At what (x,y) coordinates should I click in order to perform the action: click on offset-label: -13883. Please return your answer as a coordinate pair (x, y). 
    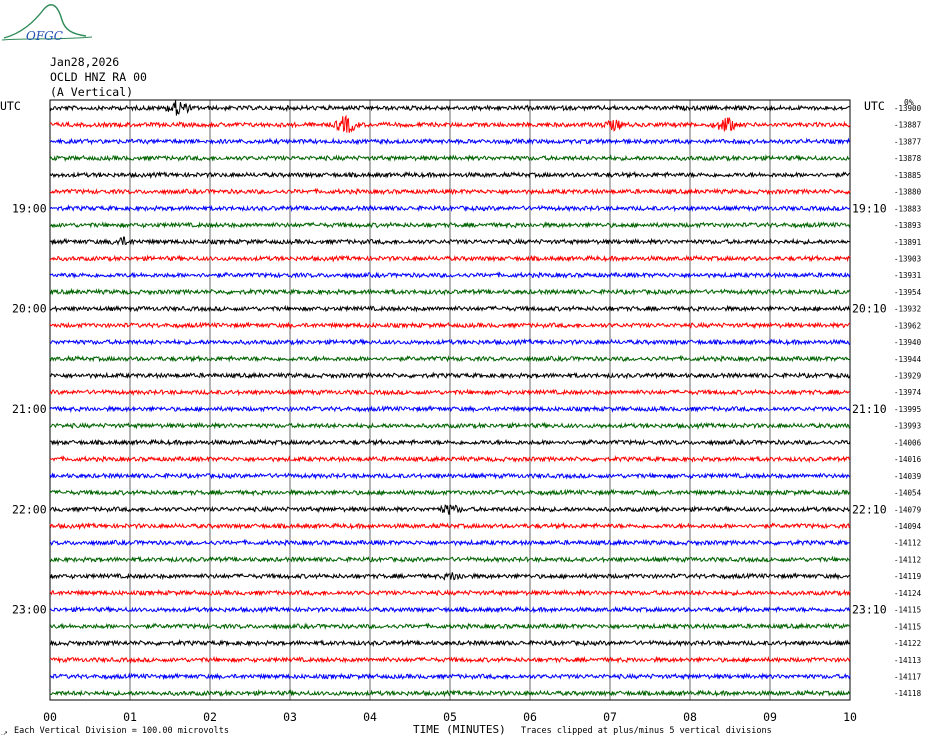
    Looking at the image, I should click on (907, 208).